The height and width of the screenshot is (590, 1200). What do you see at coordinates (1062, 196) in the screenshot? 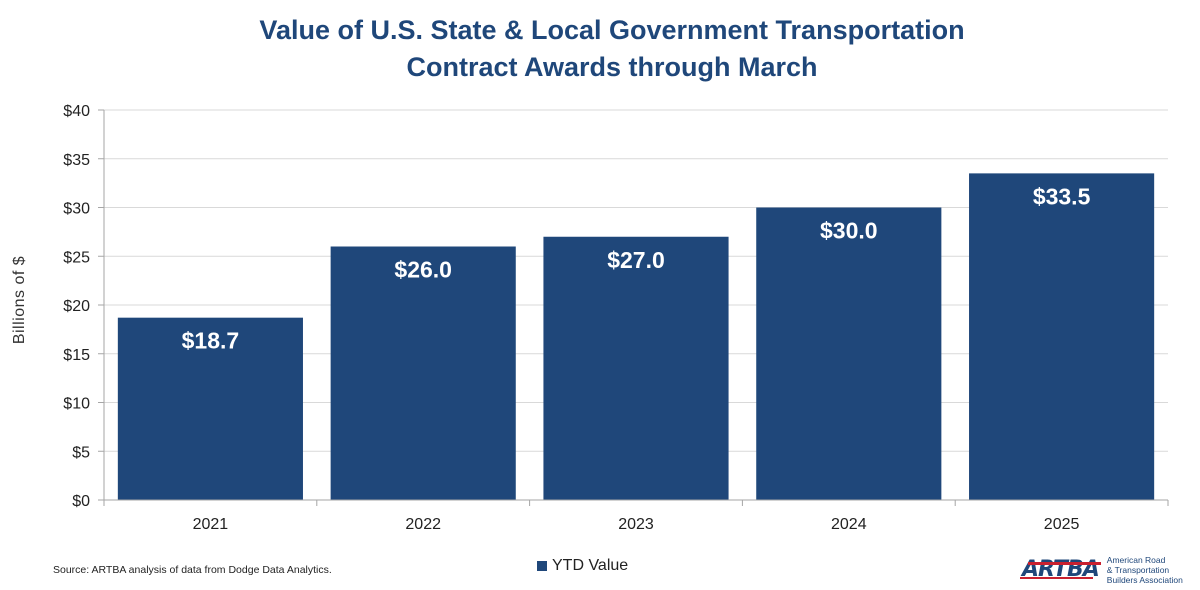
I see `data-label: $33.5` at bounding box center [1062, 196].